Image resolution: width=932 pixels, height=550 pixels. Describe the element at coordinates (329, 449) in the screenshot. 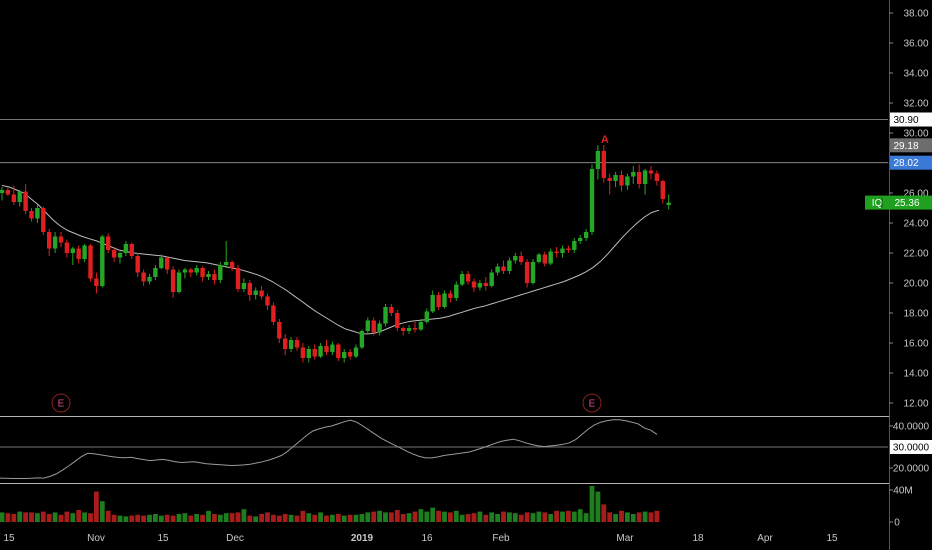

I see `indicator-line` at that location.